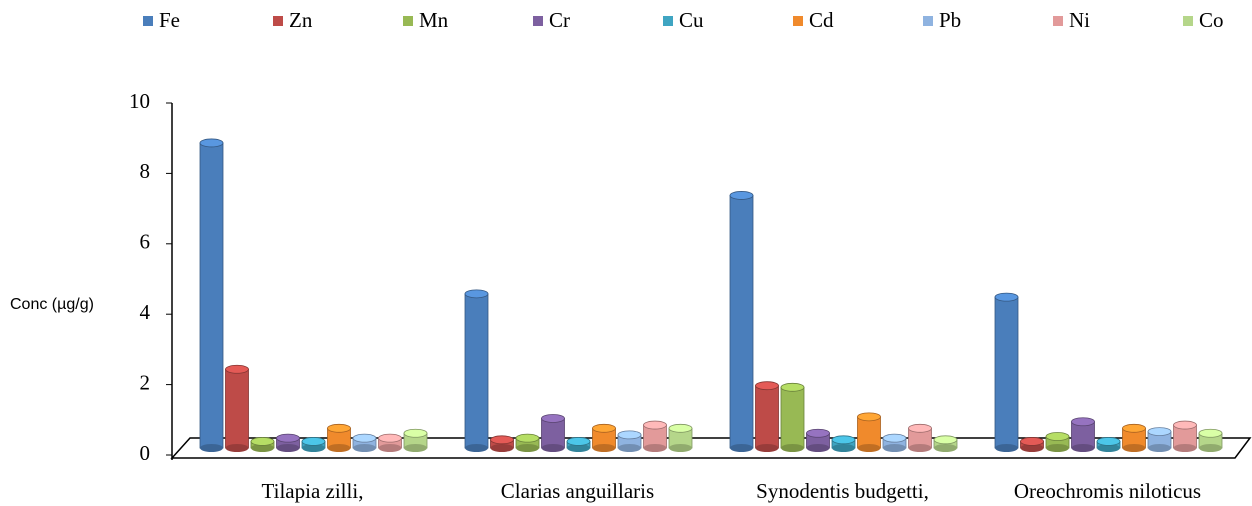  What do you see at coordinates (1079, 20) in the screenshot?
I see `legend-label: Ni` at bounding box center [1079, 20].